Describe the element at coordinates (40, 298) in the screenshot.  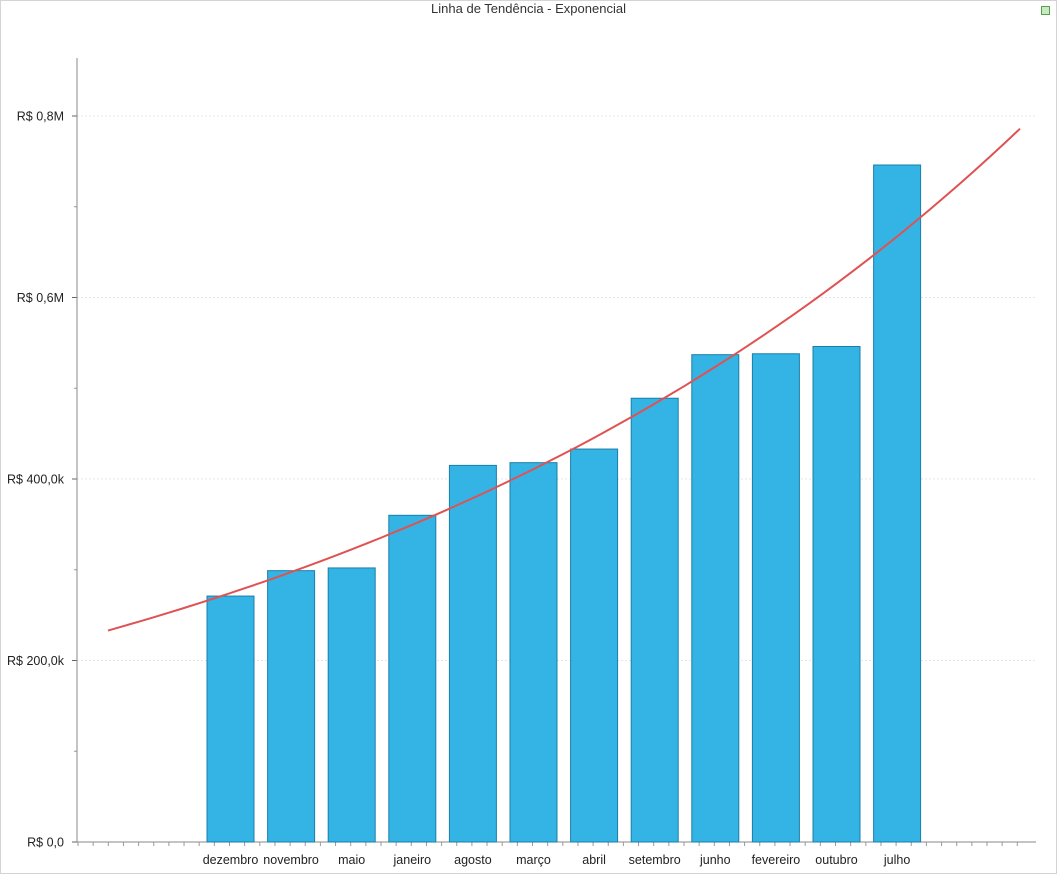
I see `y-tick-label: R$ 0,6M` at that location.